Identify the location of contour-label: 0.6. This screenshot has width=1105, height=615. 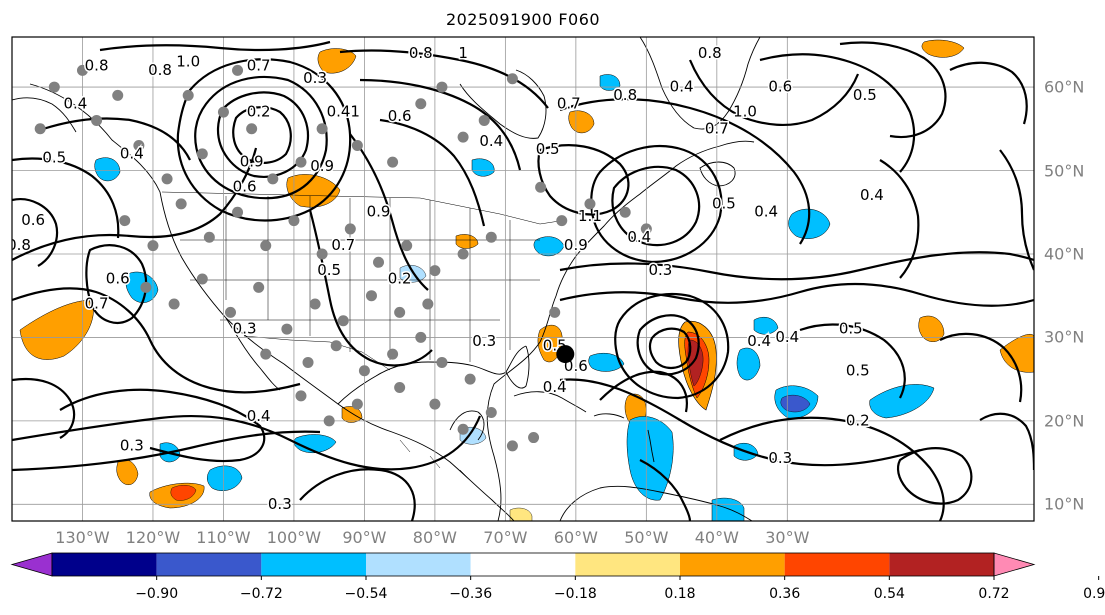
(33, 220).